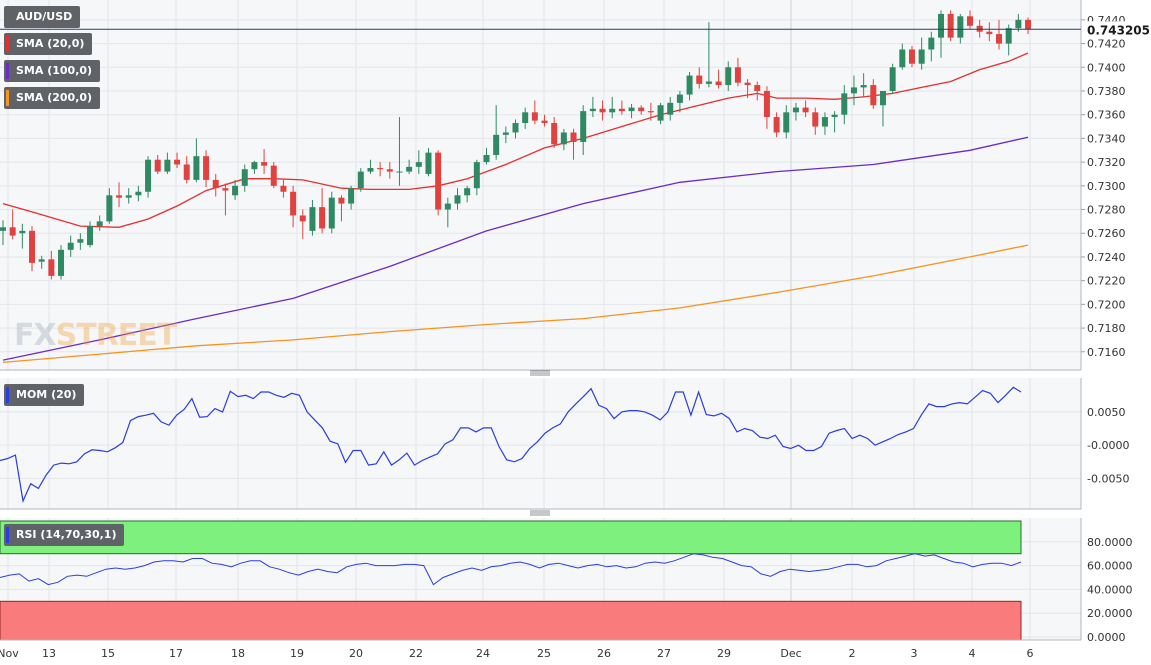 Image resolution: width=1151 pixels, height=665 pixels. I want to click on sma200-label: SMA (200,0), so click(52, 98).